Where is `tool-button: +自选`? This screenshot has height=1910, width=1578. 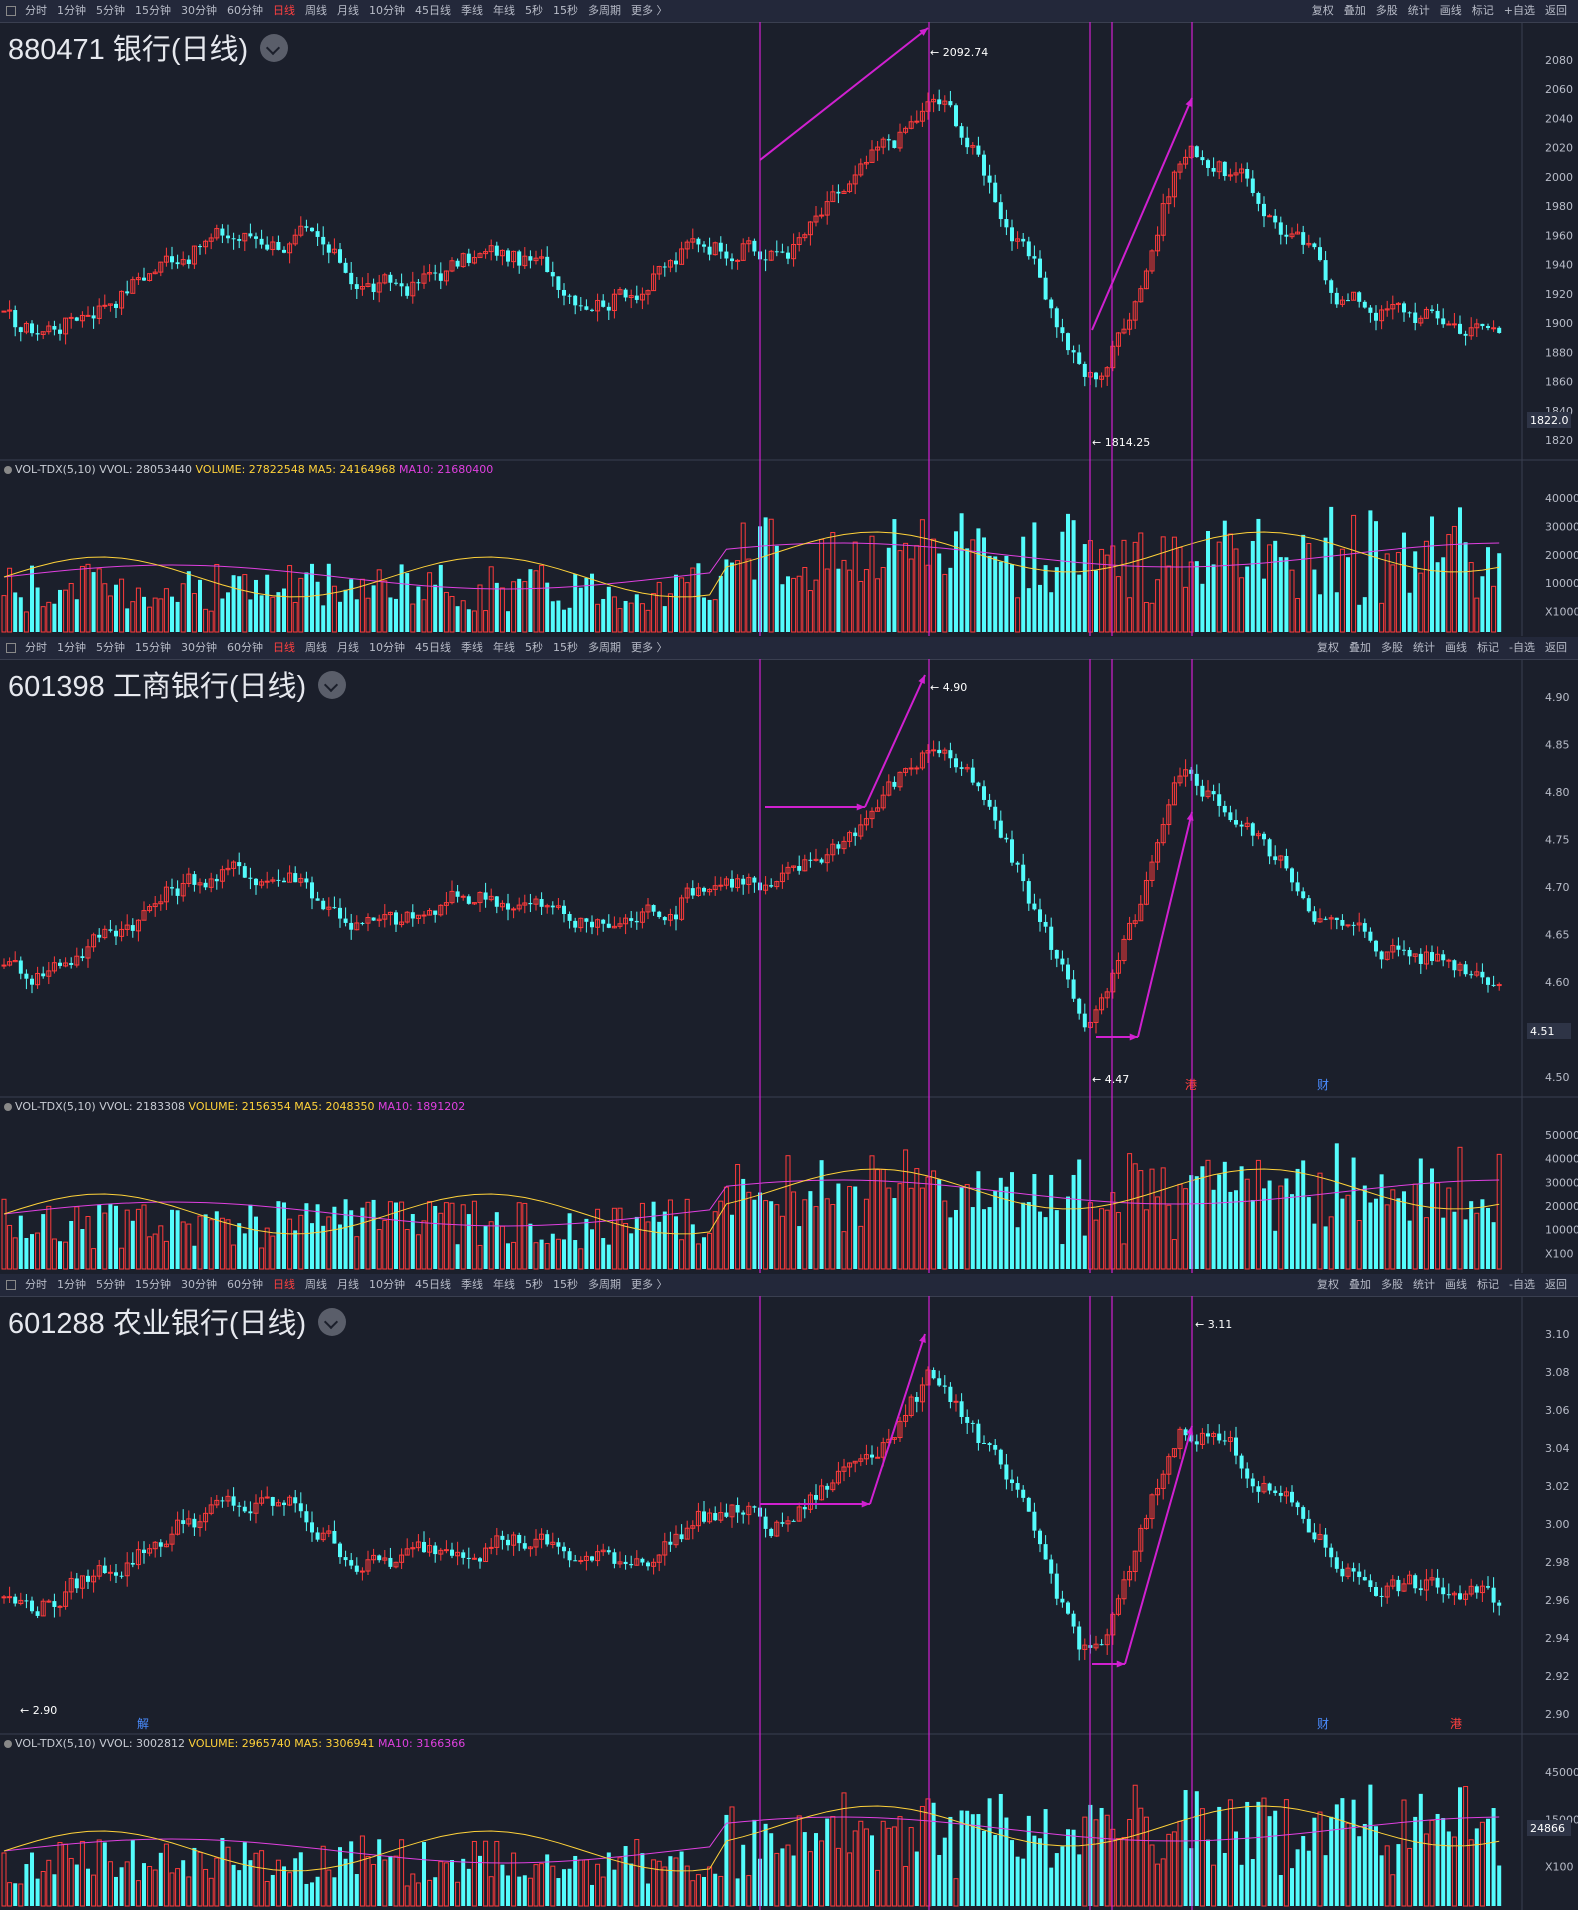
tool-button: +自选 is located at coordinates (1519, 10).